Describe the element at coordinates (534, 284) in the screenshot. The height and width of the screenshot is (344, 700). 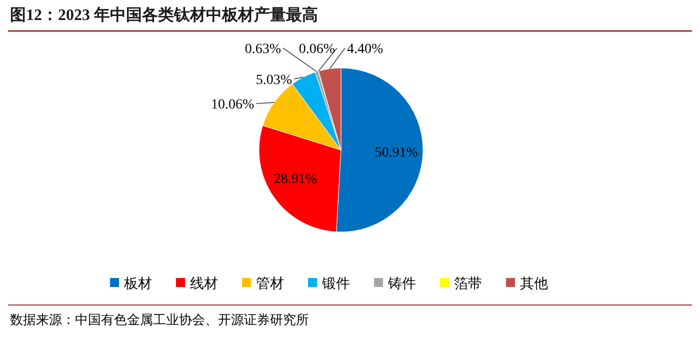
I see `legend-label: 其他` at that location.